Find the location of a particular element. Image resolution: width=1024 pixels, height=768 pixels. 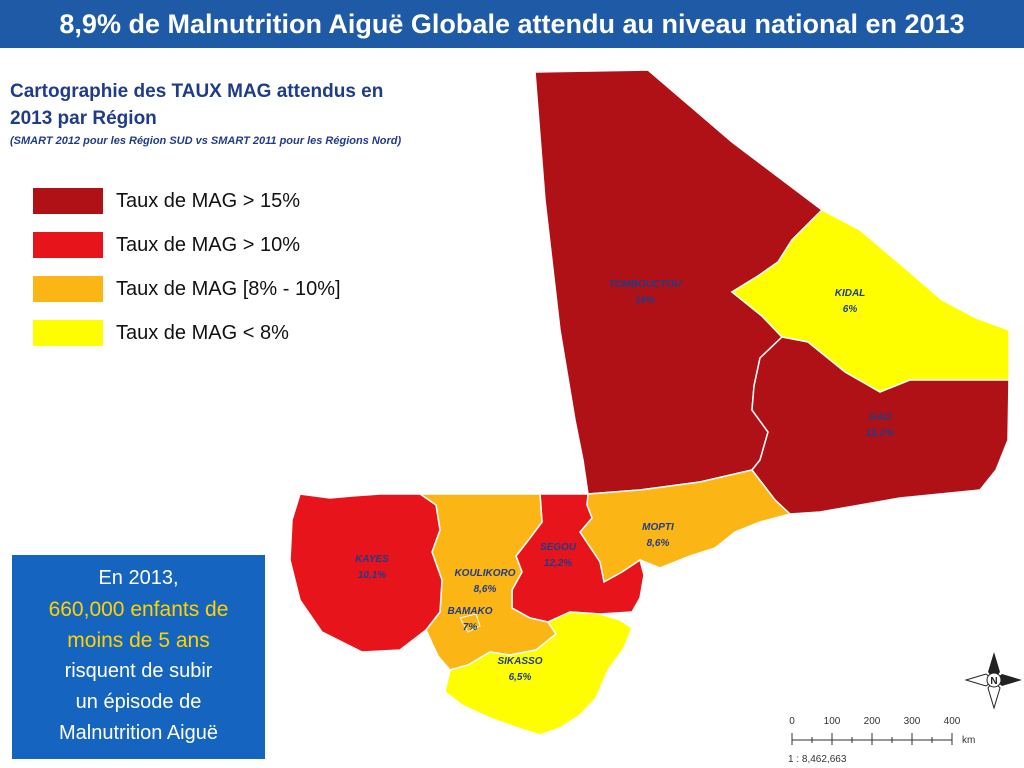

scale-ratio: 1 : 8,462,663 is located at coordinates (817, 759).